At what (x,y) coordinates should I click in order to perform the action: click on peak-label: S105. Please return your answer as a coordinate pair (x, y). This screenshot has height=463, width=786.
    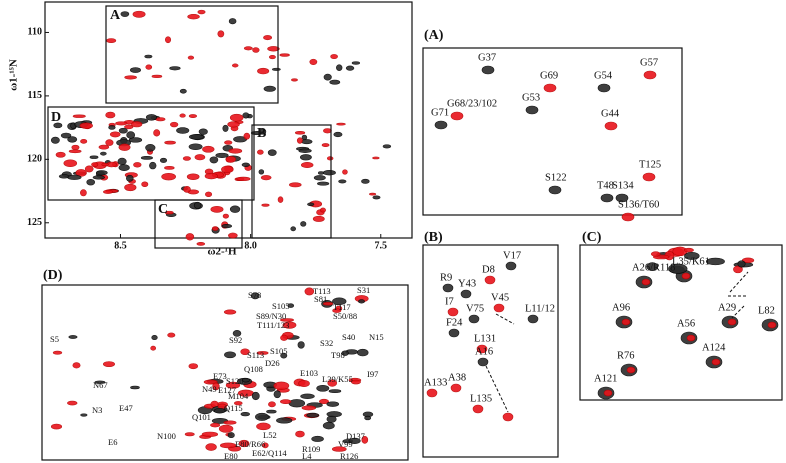
    Looking at the image, I should click on (278, 351).